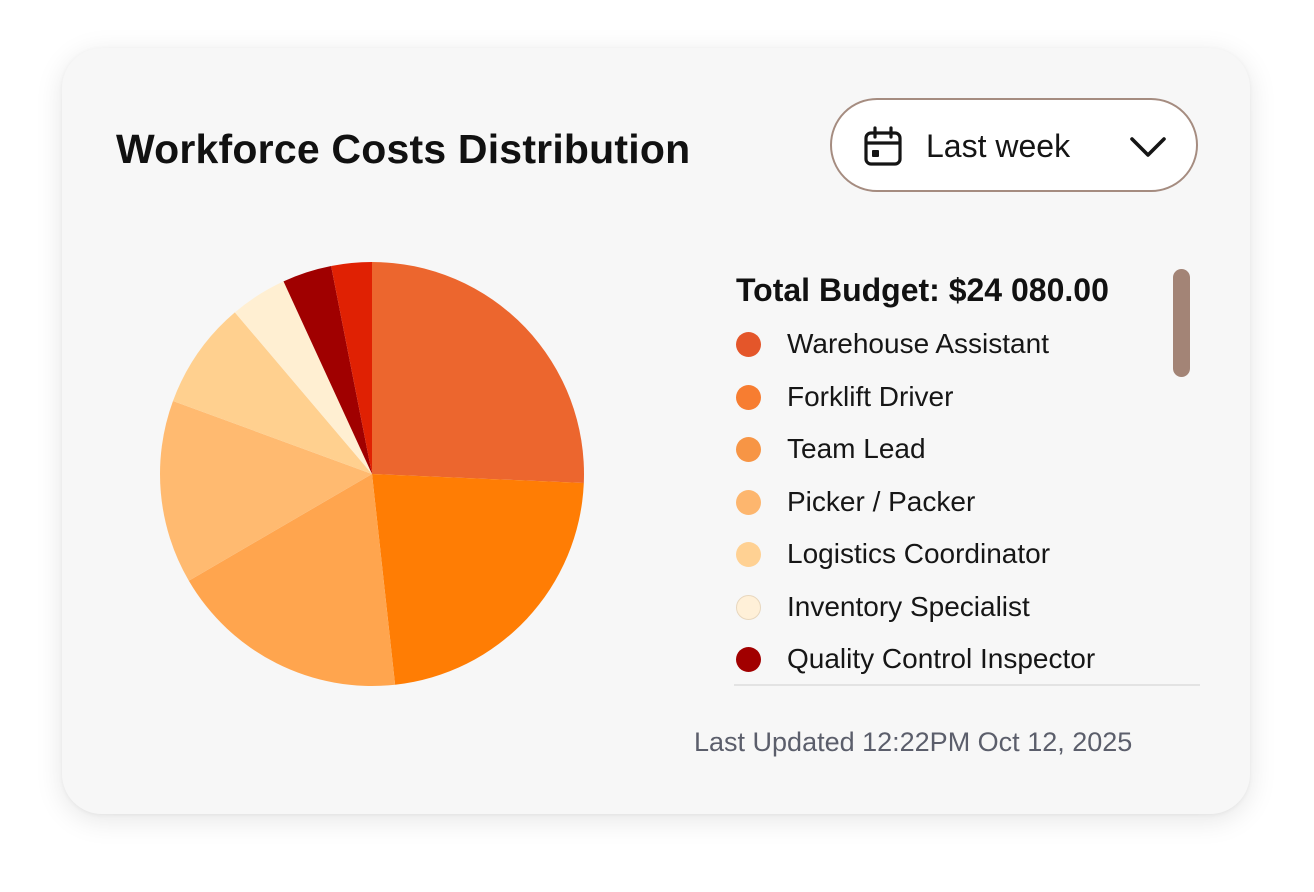  I want to click on period-dropdown-value: Last week, so click(998, 146).